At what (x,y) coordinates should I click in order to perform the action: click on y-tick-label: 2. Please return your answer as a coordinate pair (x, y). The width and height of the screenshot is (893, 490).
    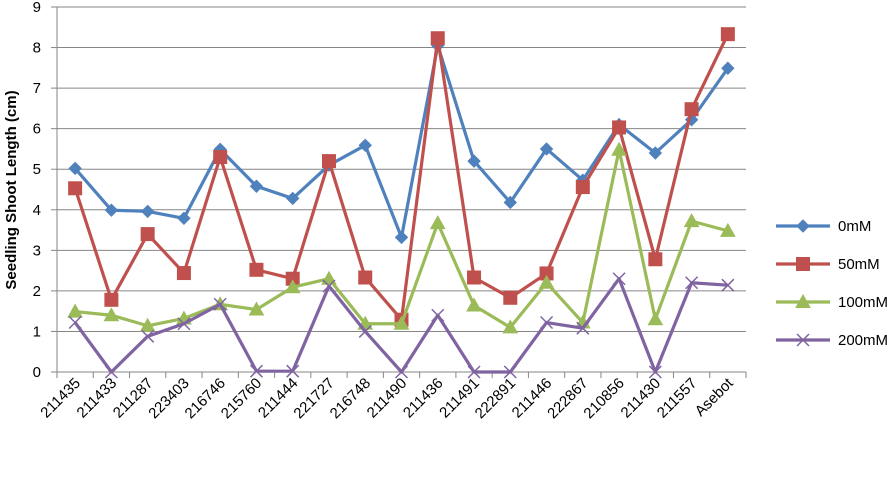
    Looking at the image, I should click on (37, 291).